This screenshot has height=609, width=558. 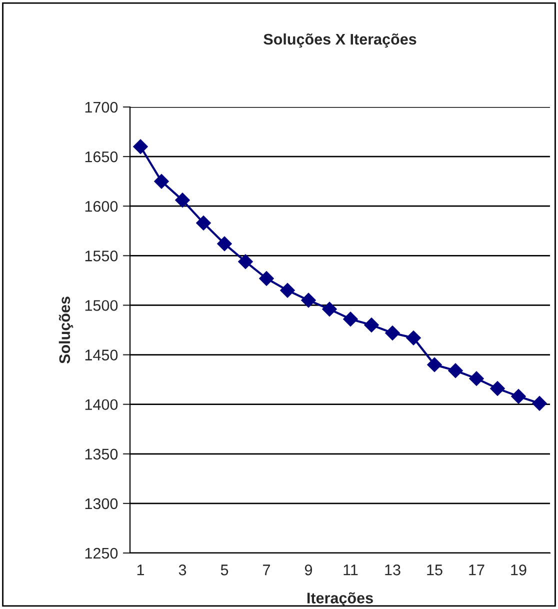 What do you see at coordinates (101, 206) in the screenshot?
I see `y-tick-label: 1600` at bounding box center [101, 206].